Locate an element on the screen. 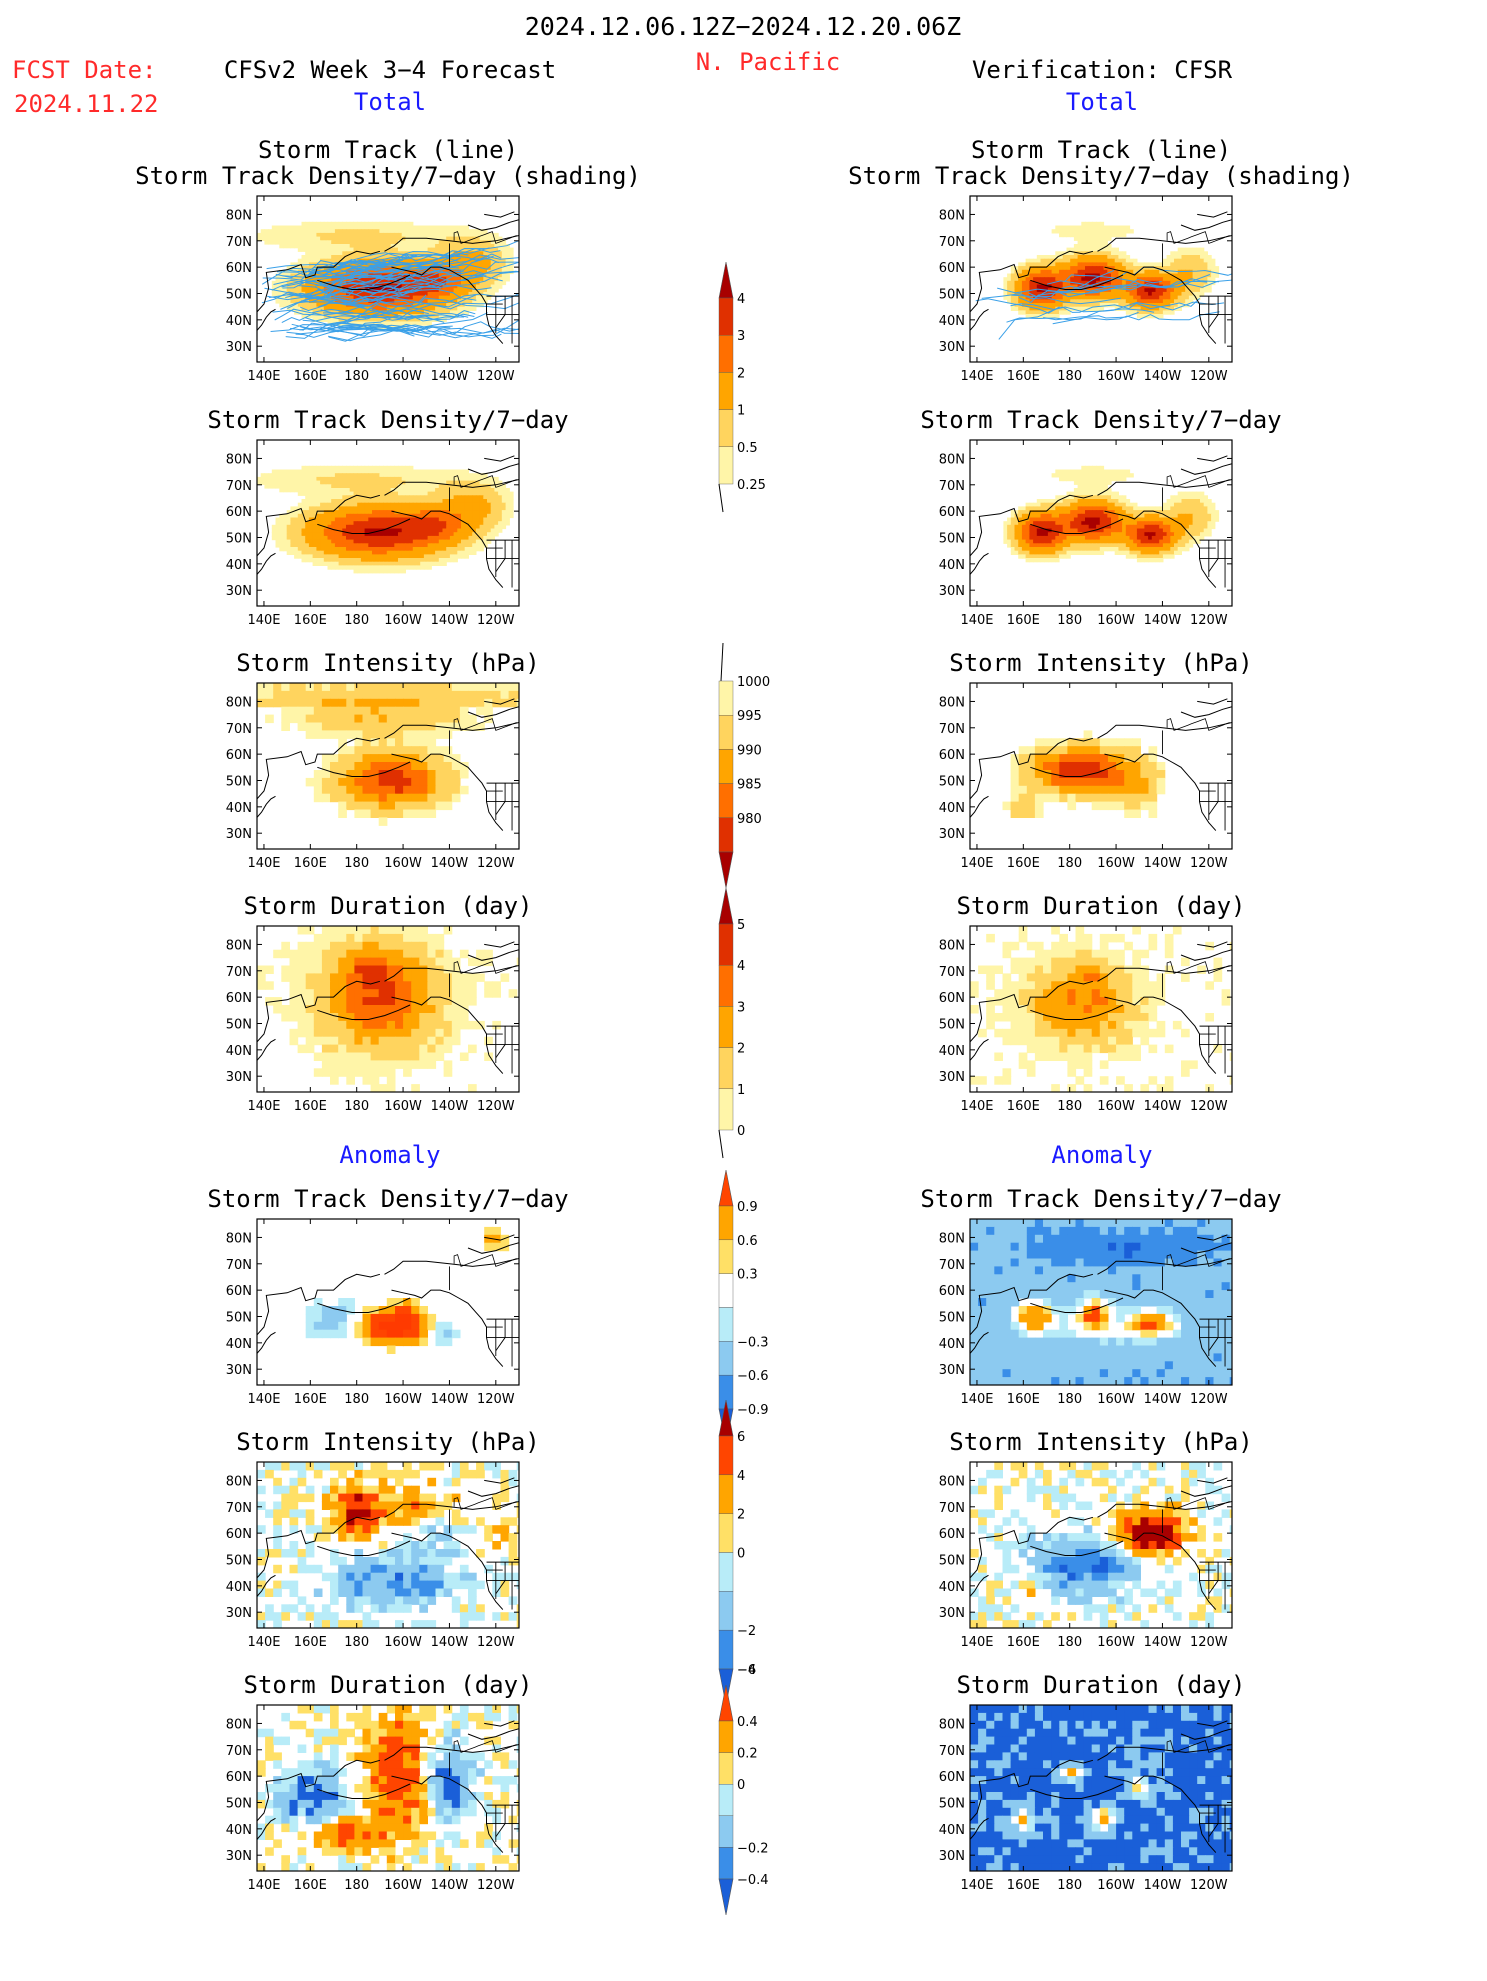 This screenshot has height=1981, width=1487. lat-label: 40N is located at coordinates (239, 1344).